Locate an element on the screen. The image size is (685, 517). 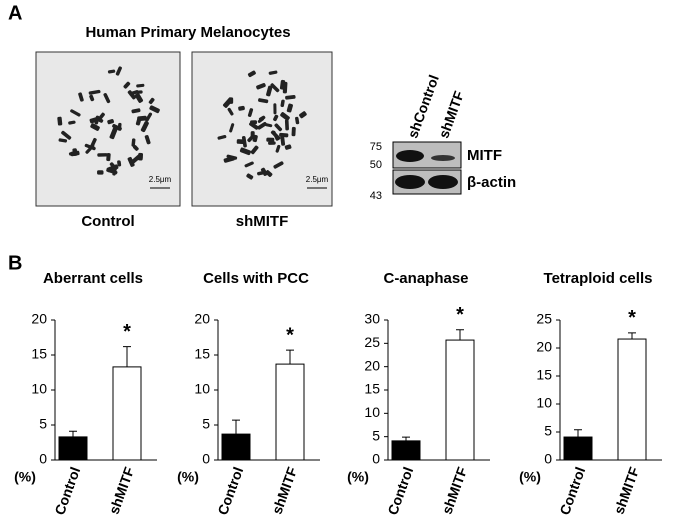
marker-label: 75 is located at coordinates (376, 147).